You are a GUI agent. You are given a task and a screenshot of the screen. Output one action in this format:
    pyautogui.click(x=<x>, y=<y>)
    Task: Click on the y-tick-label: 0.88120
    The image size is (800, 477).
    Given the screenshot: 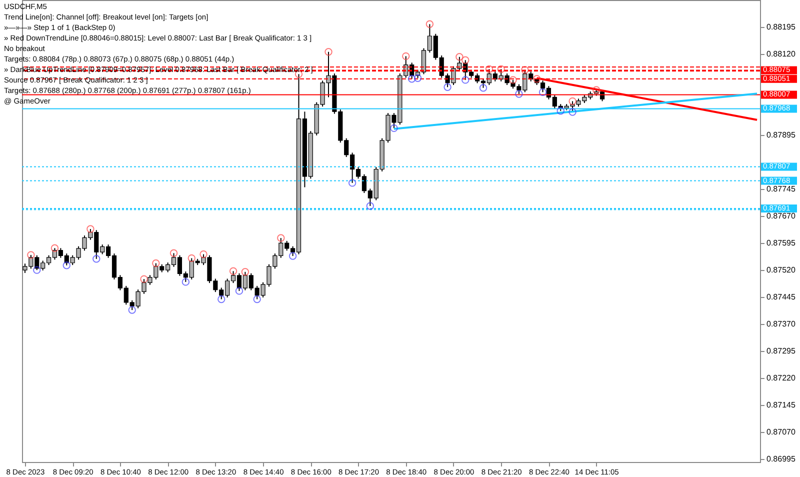 What is the action you would take?
    pyautogui.click(x=781, y=54)
    